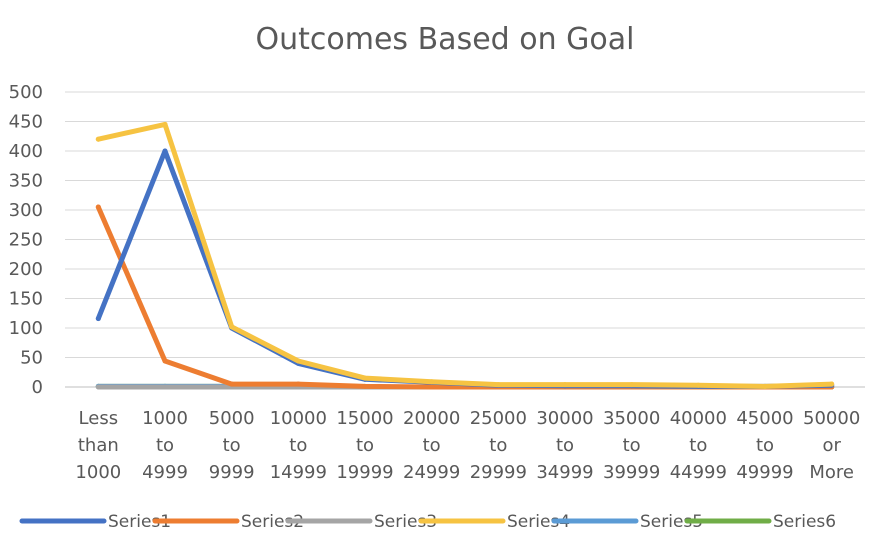 This screenshot has height=550, width=890. Describe the element at coordinates (498, 445) in the screenshot. I see `x-tick-label: 25000 to 29999` at that location.